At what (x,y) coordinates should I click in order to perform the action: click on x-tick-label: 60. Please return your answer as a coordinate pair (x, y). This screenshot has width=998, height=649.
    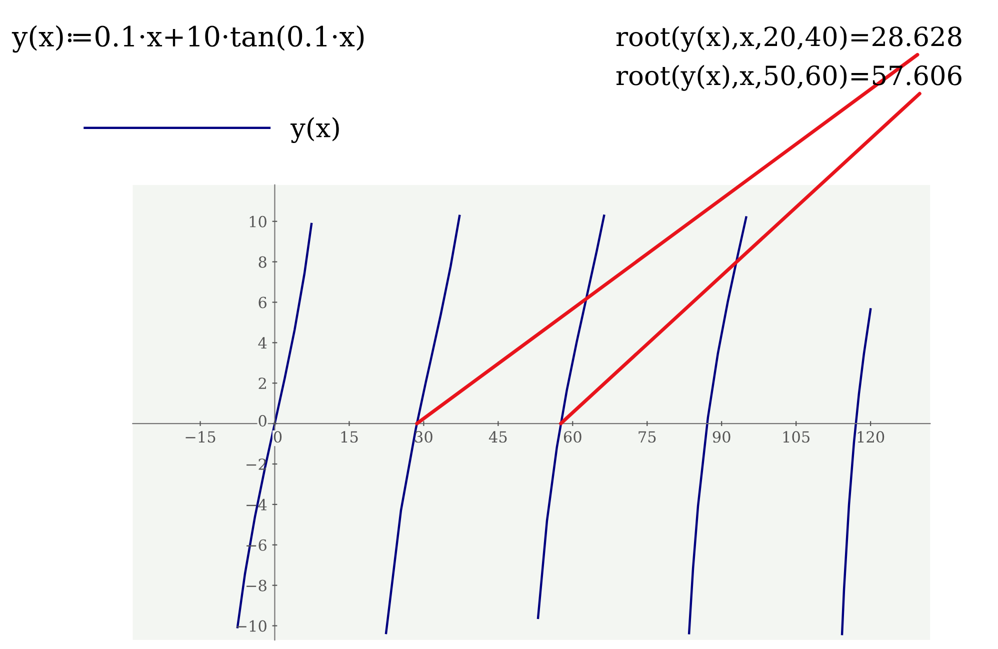
    Looking at the image, I should click on (573, 437).